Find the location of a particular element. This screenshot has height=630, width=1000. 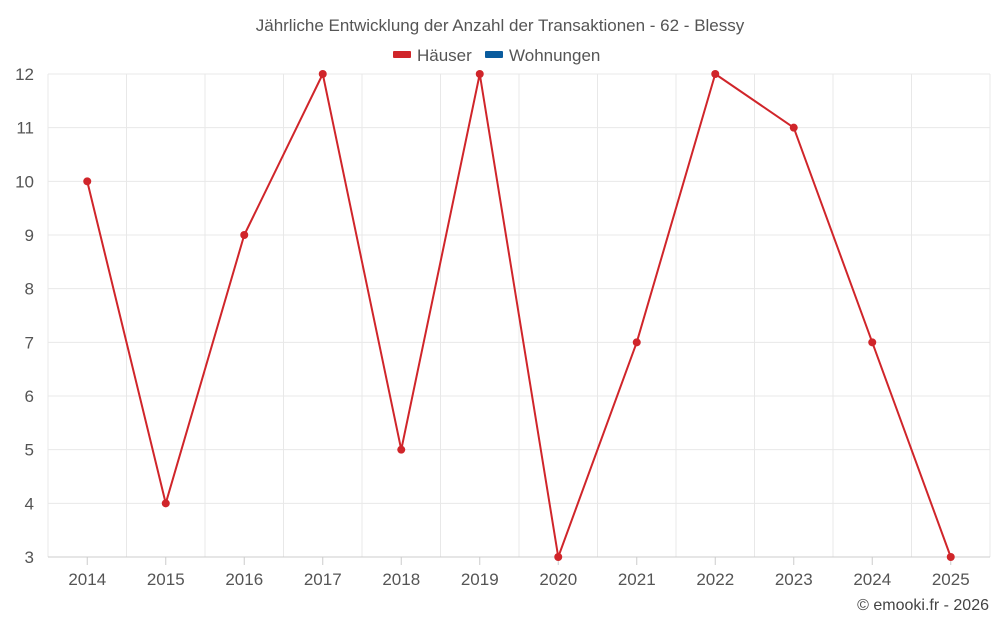

y-tick-label: 8 is located at coordinates (29, 289).